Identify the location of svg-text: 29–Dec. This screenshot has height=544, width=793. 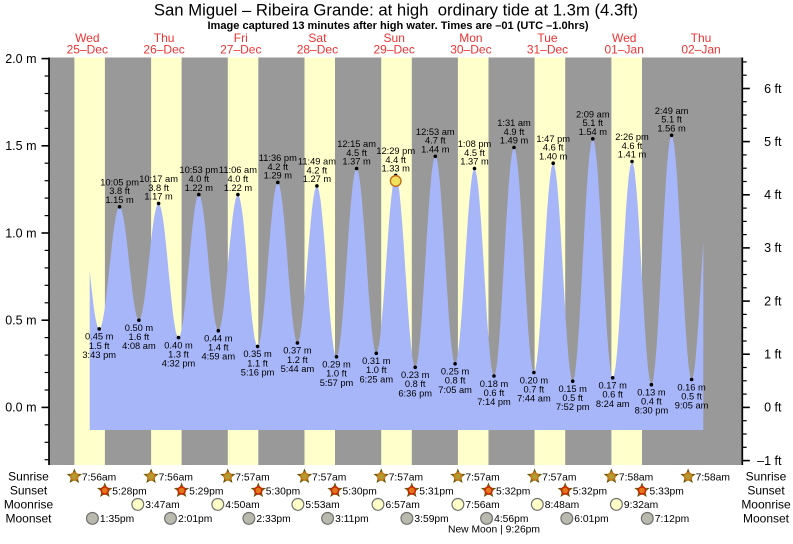
(394, 49).